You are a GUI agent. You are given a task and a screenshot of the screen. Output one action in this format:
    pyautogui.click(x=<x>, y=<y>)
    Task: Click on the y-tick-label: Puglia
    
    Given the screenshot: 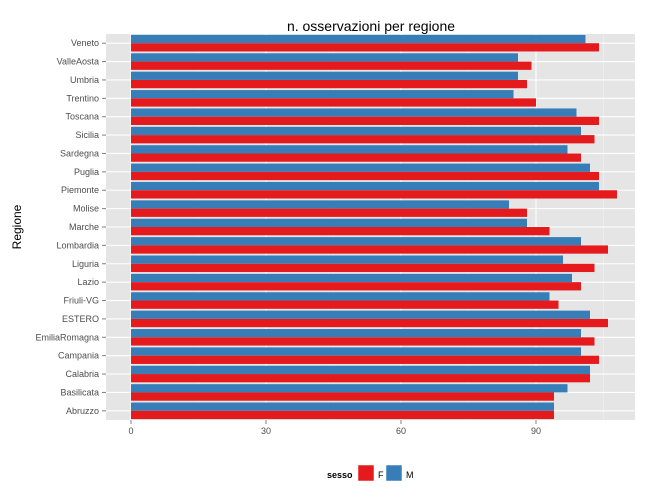 What is the action you would take?
    pyautogui.click(x=86, y=172)
    